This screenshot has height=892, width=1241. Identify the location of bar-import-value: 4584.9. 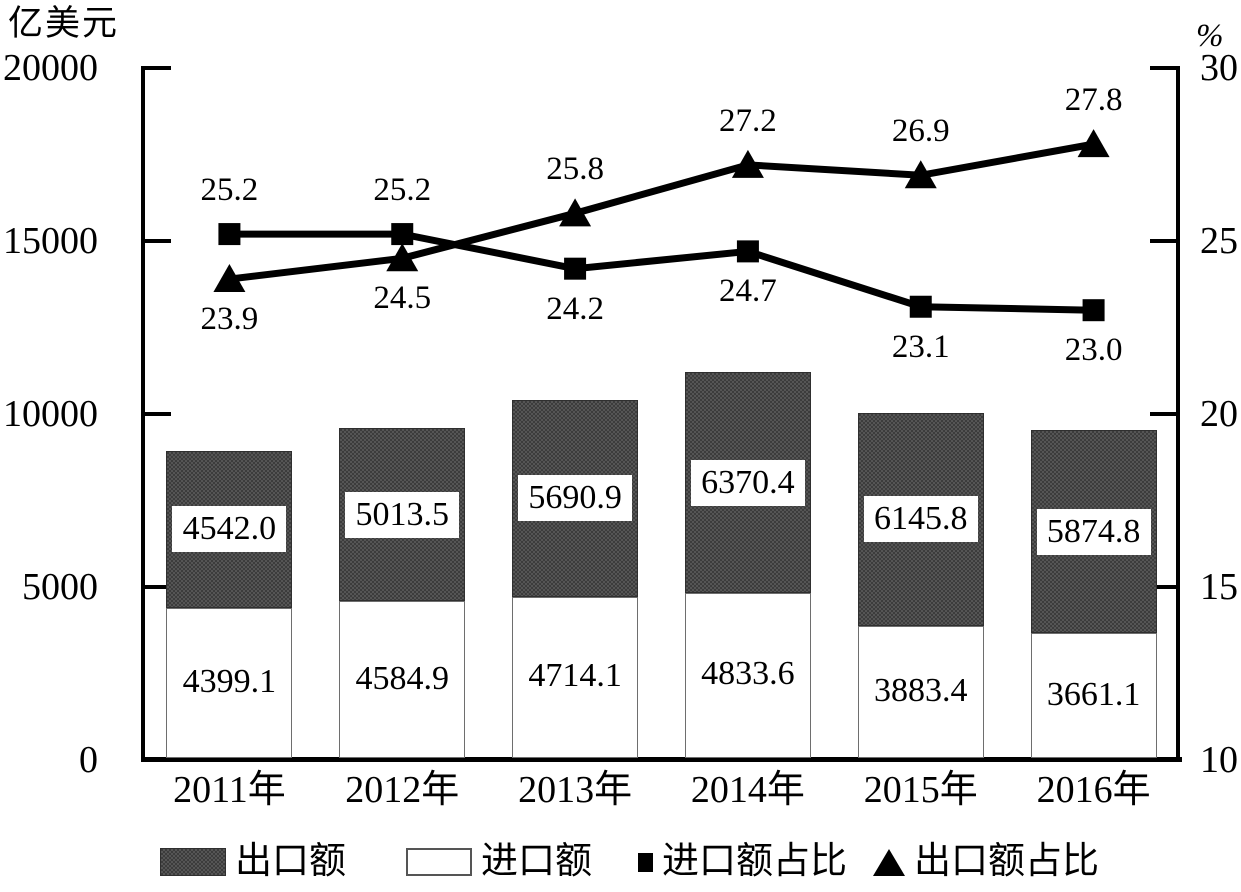
(402, 678).